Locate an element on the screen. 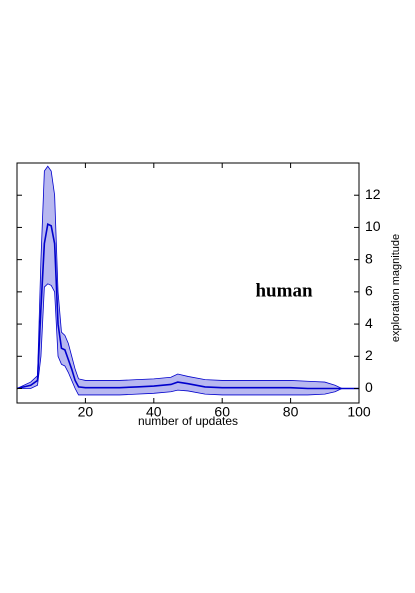 The height and width of the screenshot is (593, 415). y-tick-label: 10 is located at coordinates (373, 226).